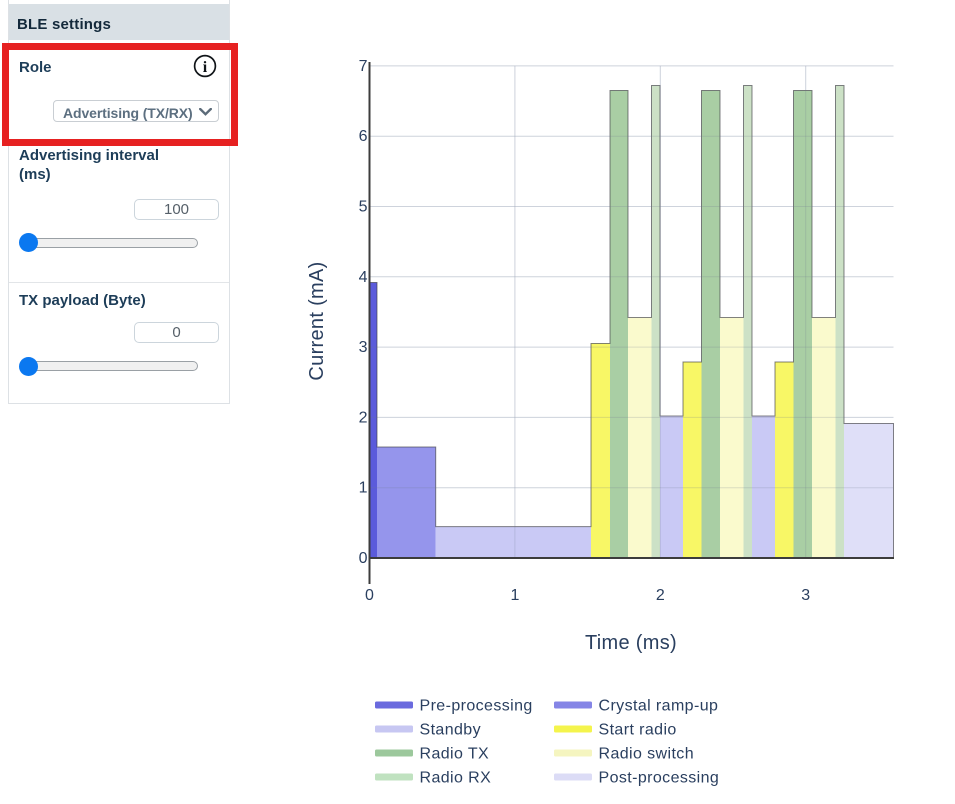  What do you see at coordinates (363, 66) in the screenshot?
I see `svg-text: 7` at bounding box center [363, 66].